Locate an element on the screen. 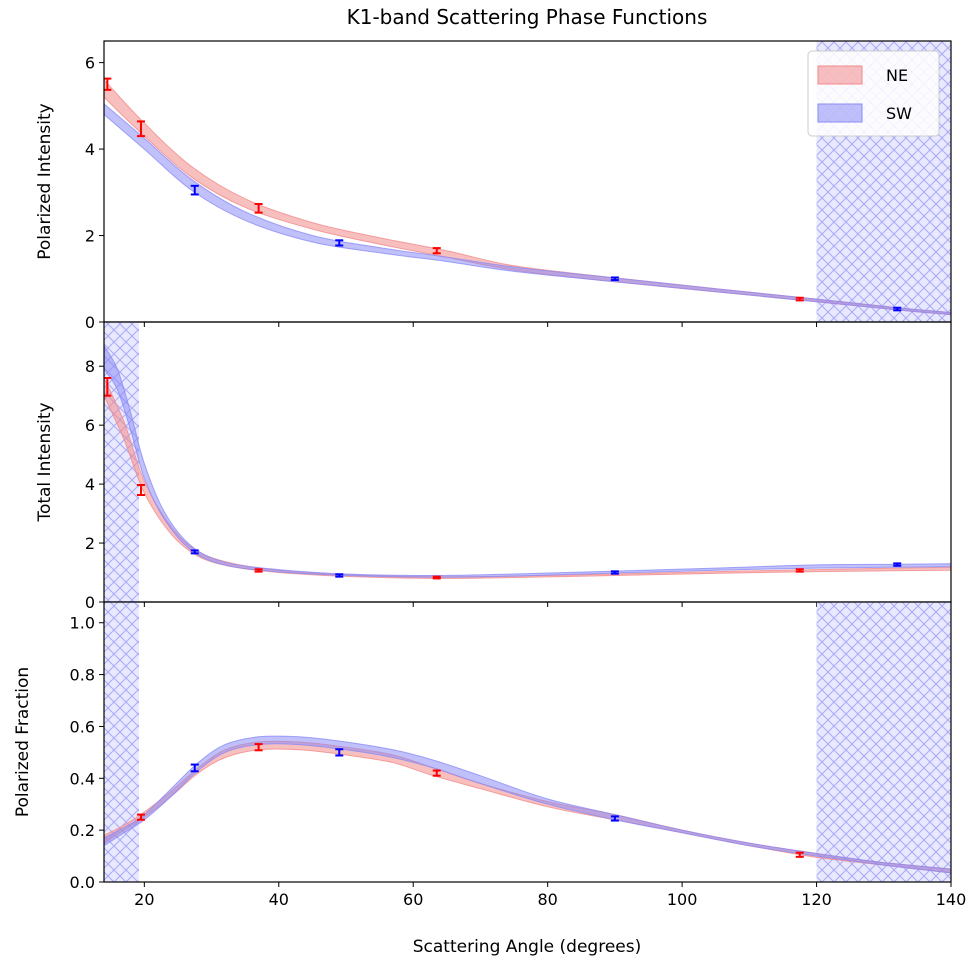  x-tick-label: 20 is located at coordinates (144, 899).